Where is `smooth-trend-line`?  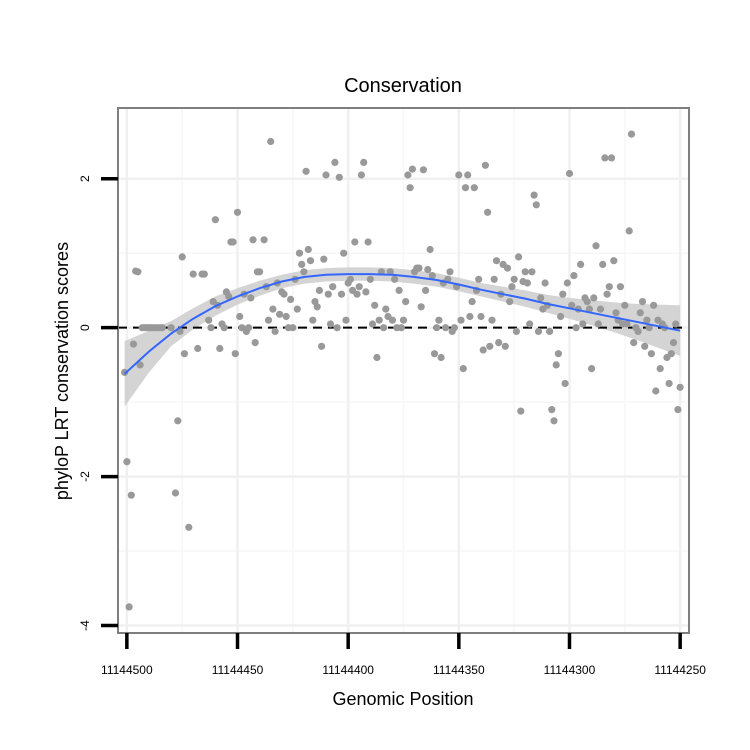 smooth-trend-line is located at coordinates (402, 324).